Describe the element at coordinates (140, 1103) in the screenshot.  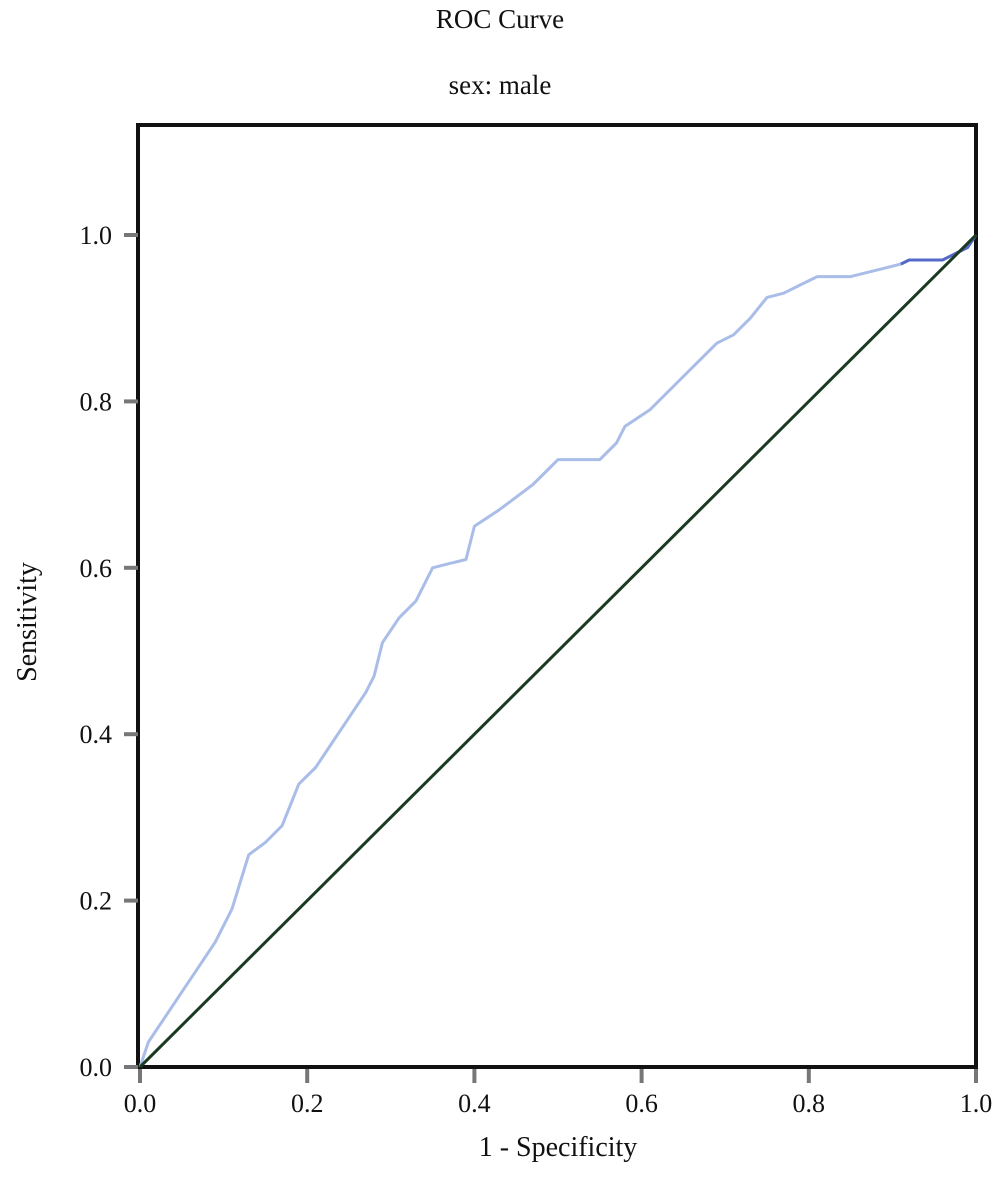
I see `x-tick-label: 0.0` at that location.